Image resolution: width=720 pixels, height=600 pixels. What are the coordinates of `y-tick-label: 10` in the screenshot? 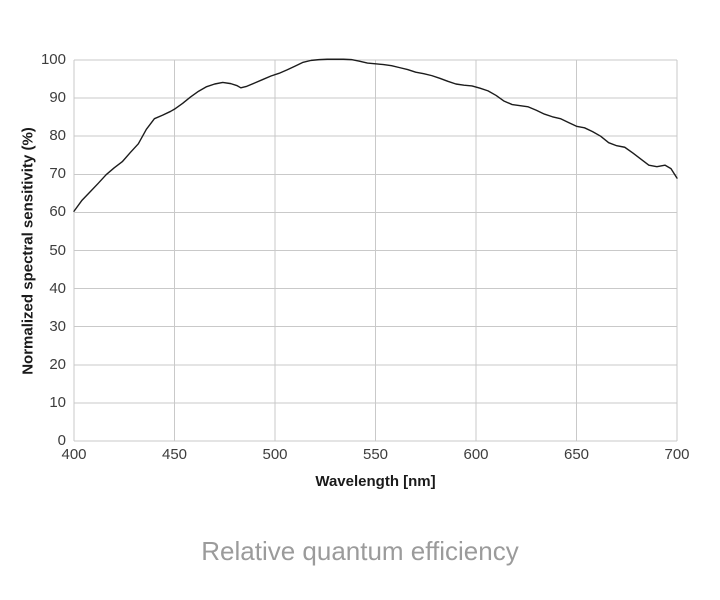 It's located at (57, 402).